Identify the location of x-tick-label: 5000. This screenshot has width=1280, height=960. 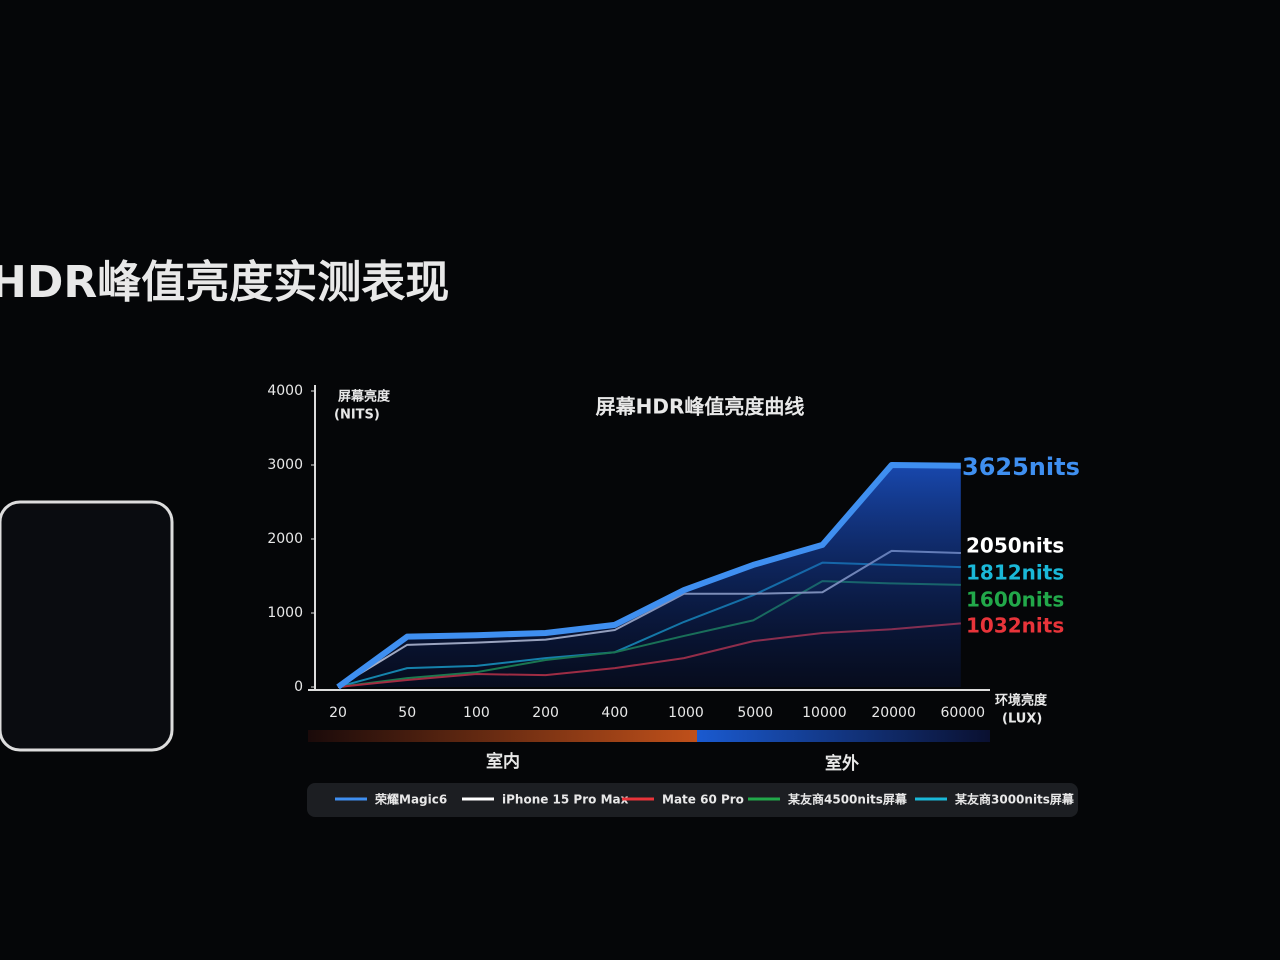
(755, 713).